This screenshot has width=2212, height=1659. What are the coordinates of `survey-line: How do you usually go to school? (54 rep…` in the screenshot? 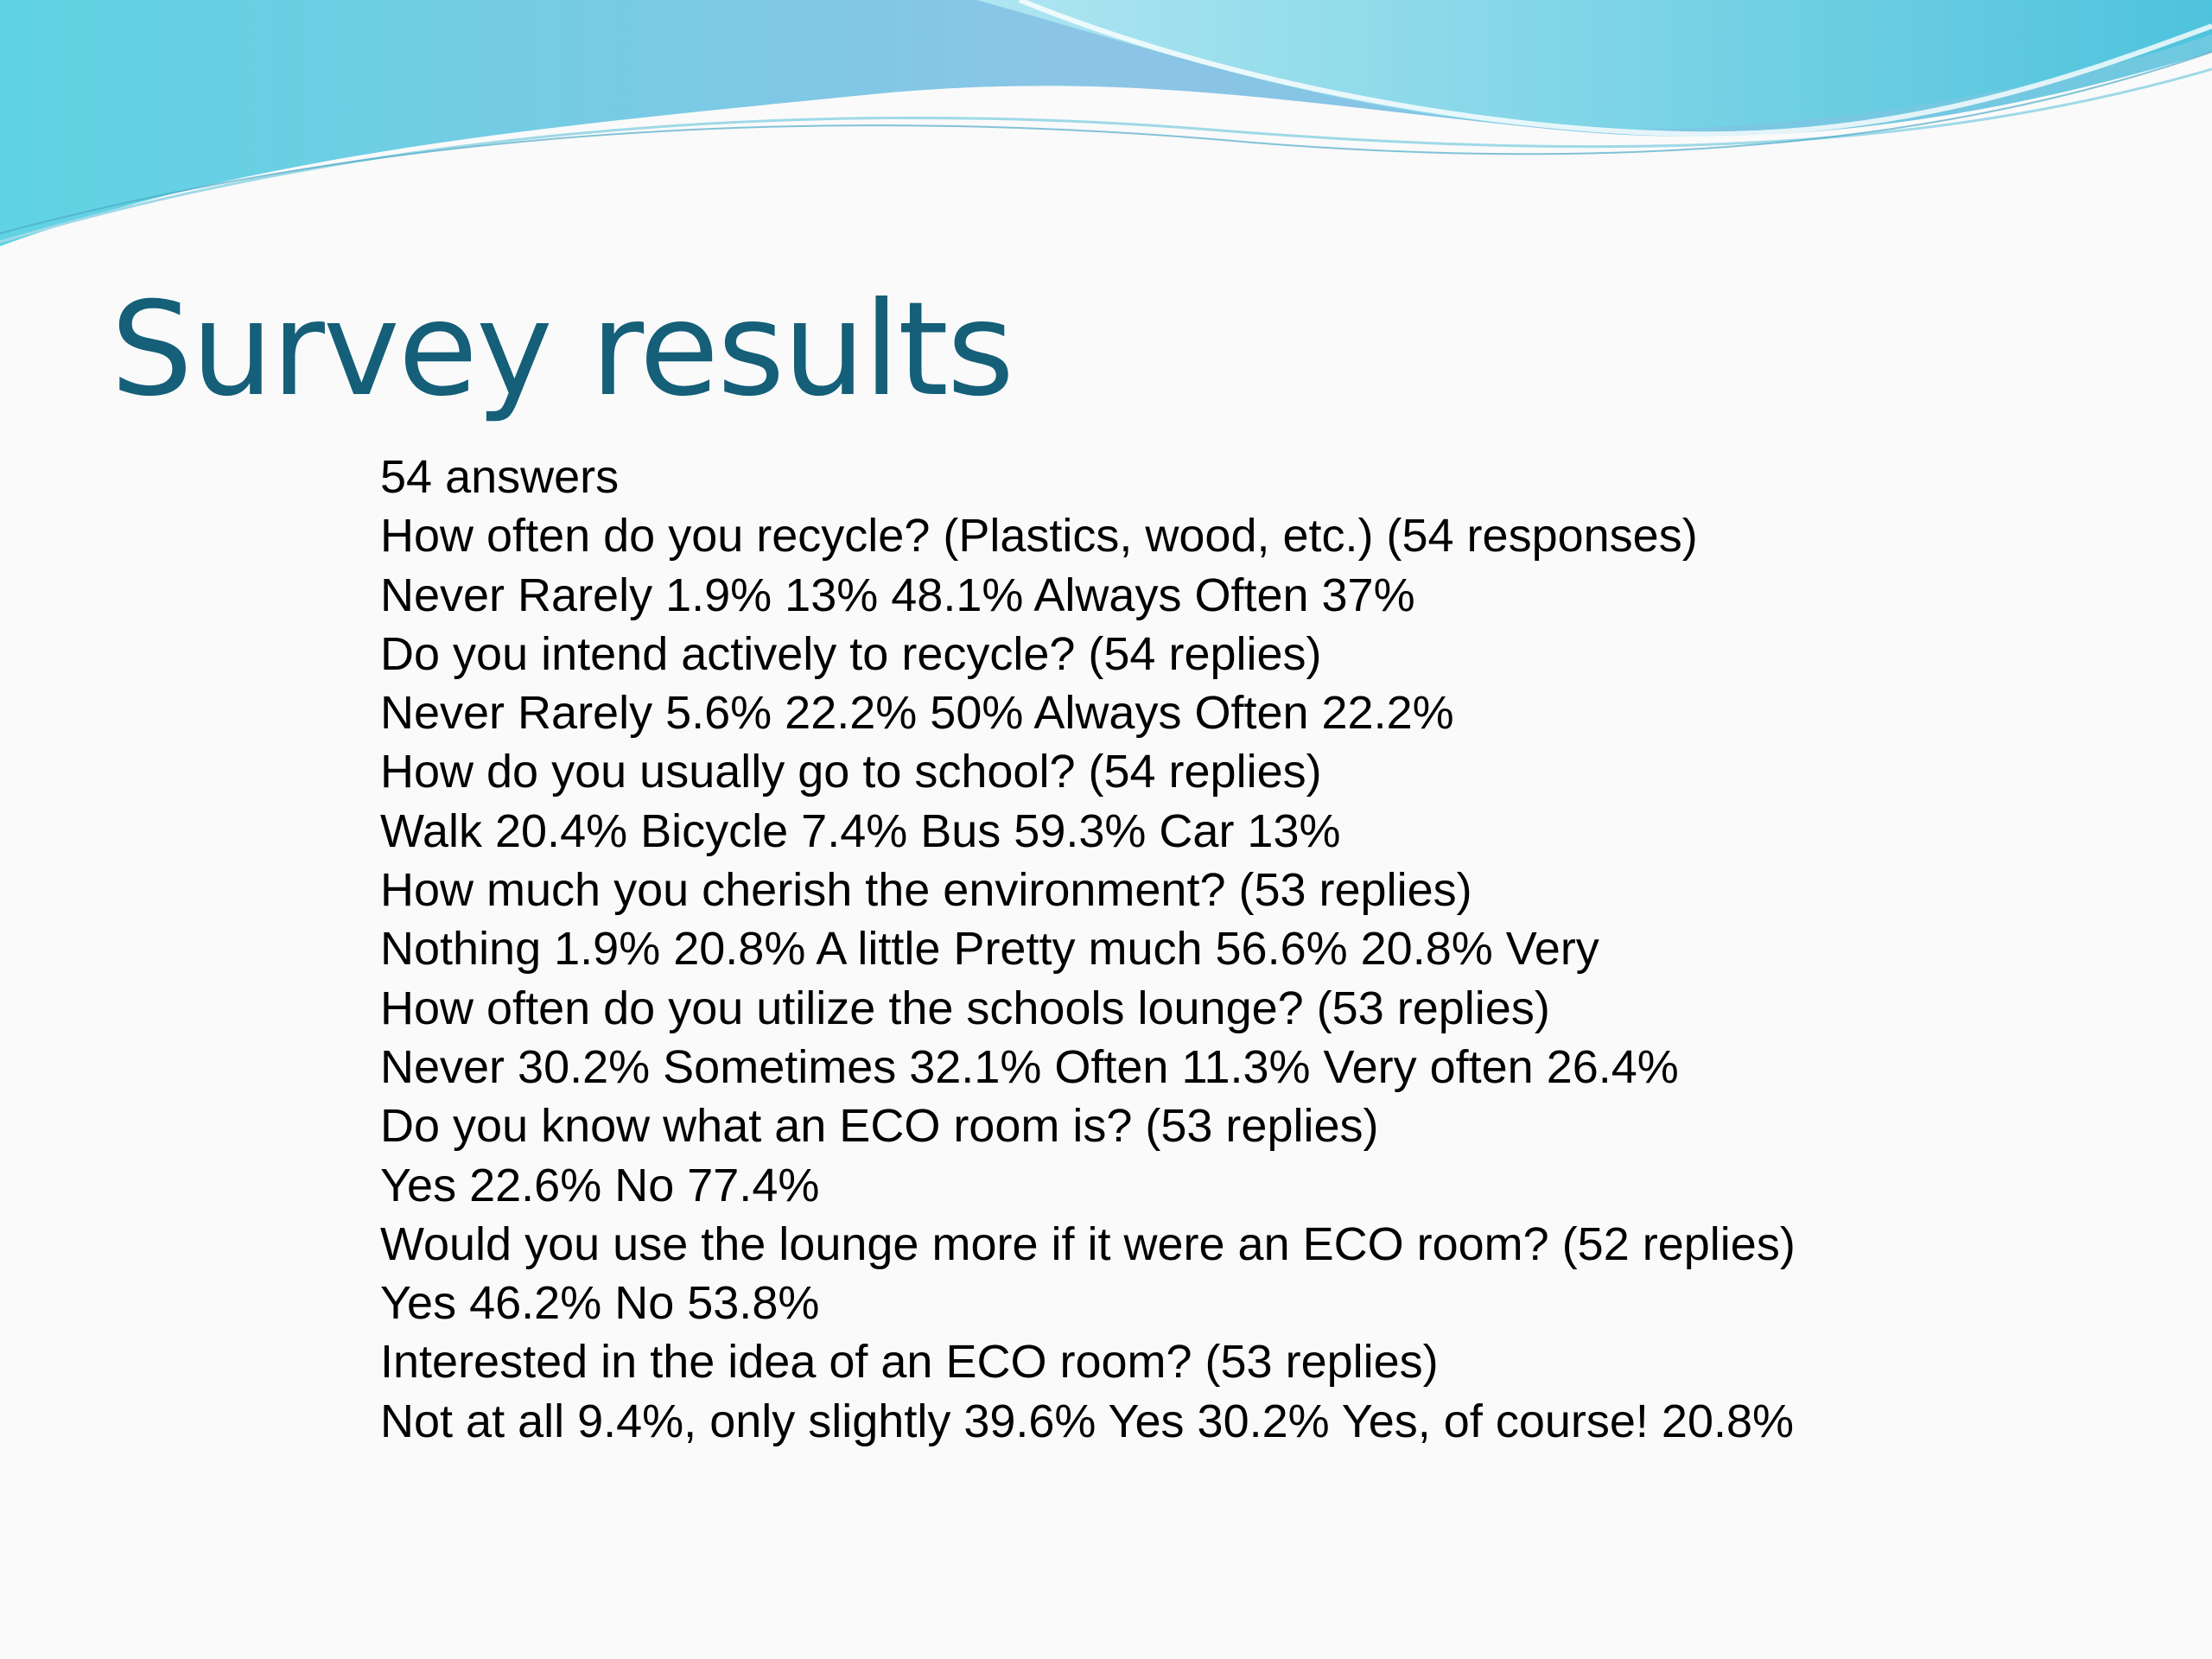 It's located at (851, 772).